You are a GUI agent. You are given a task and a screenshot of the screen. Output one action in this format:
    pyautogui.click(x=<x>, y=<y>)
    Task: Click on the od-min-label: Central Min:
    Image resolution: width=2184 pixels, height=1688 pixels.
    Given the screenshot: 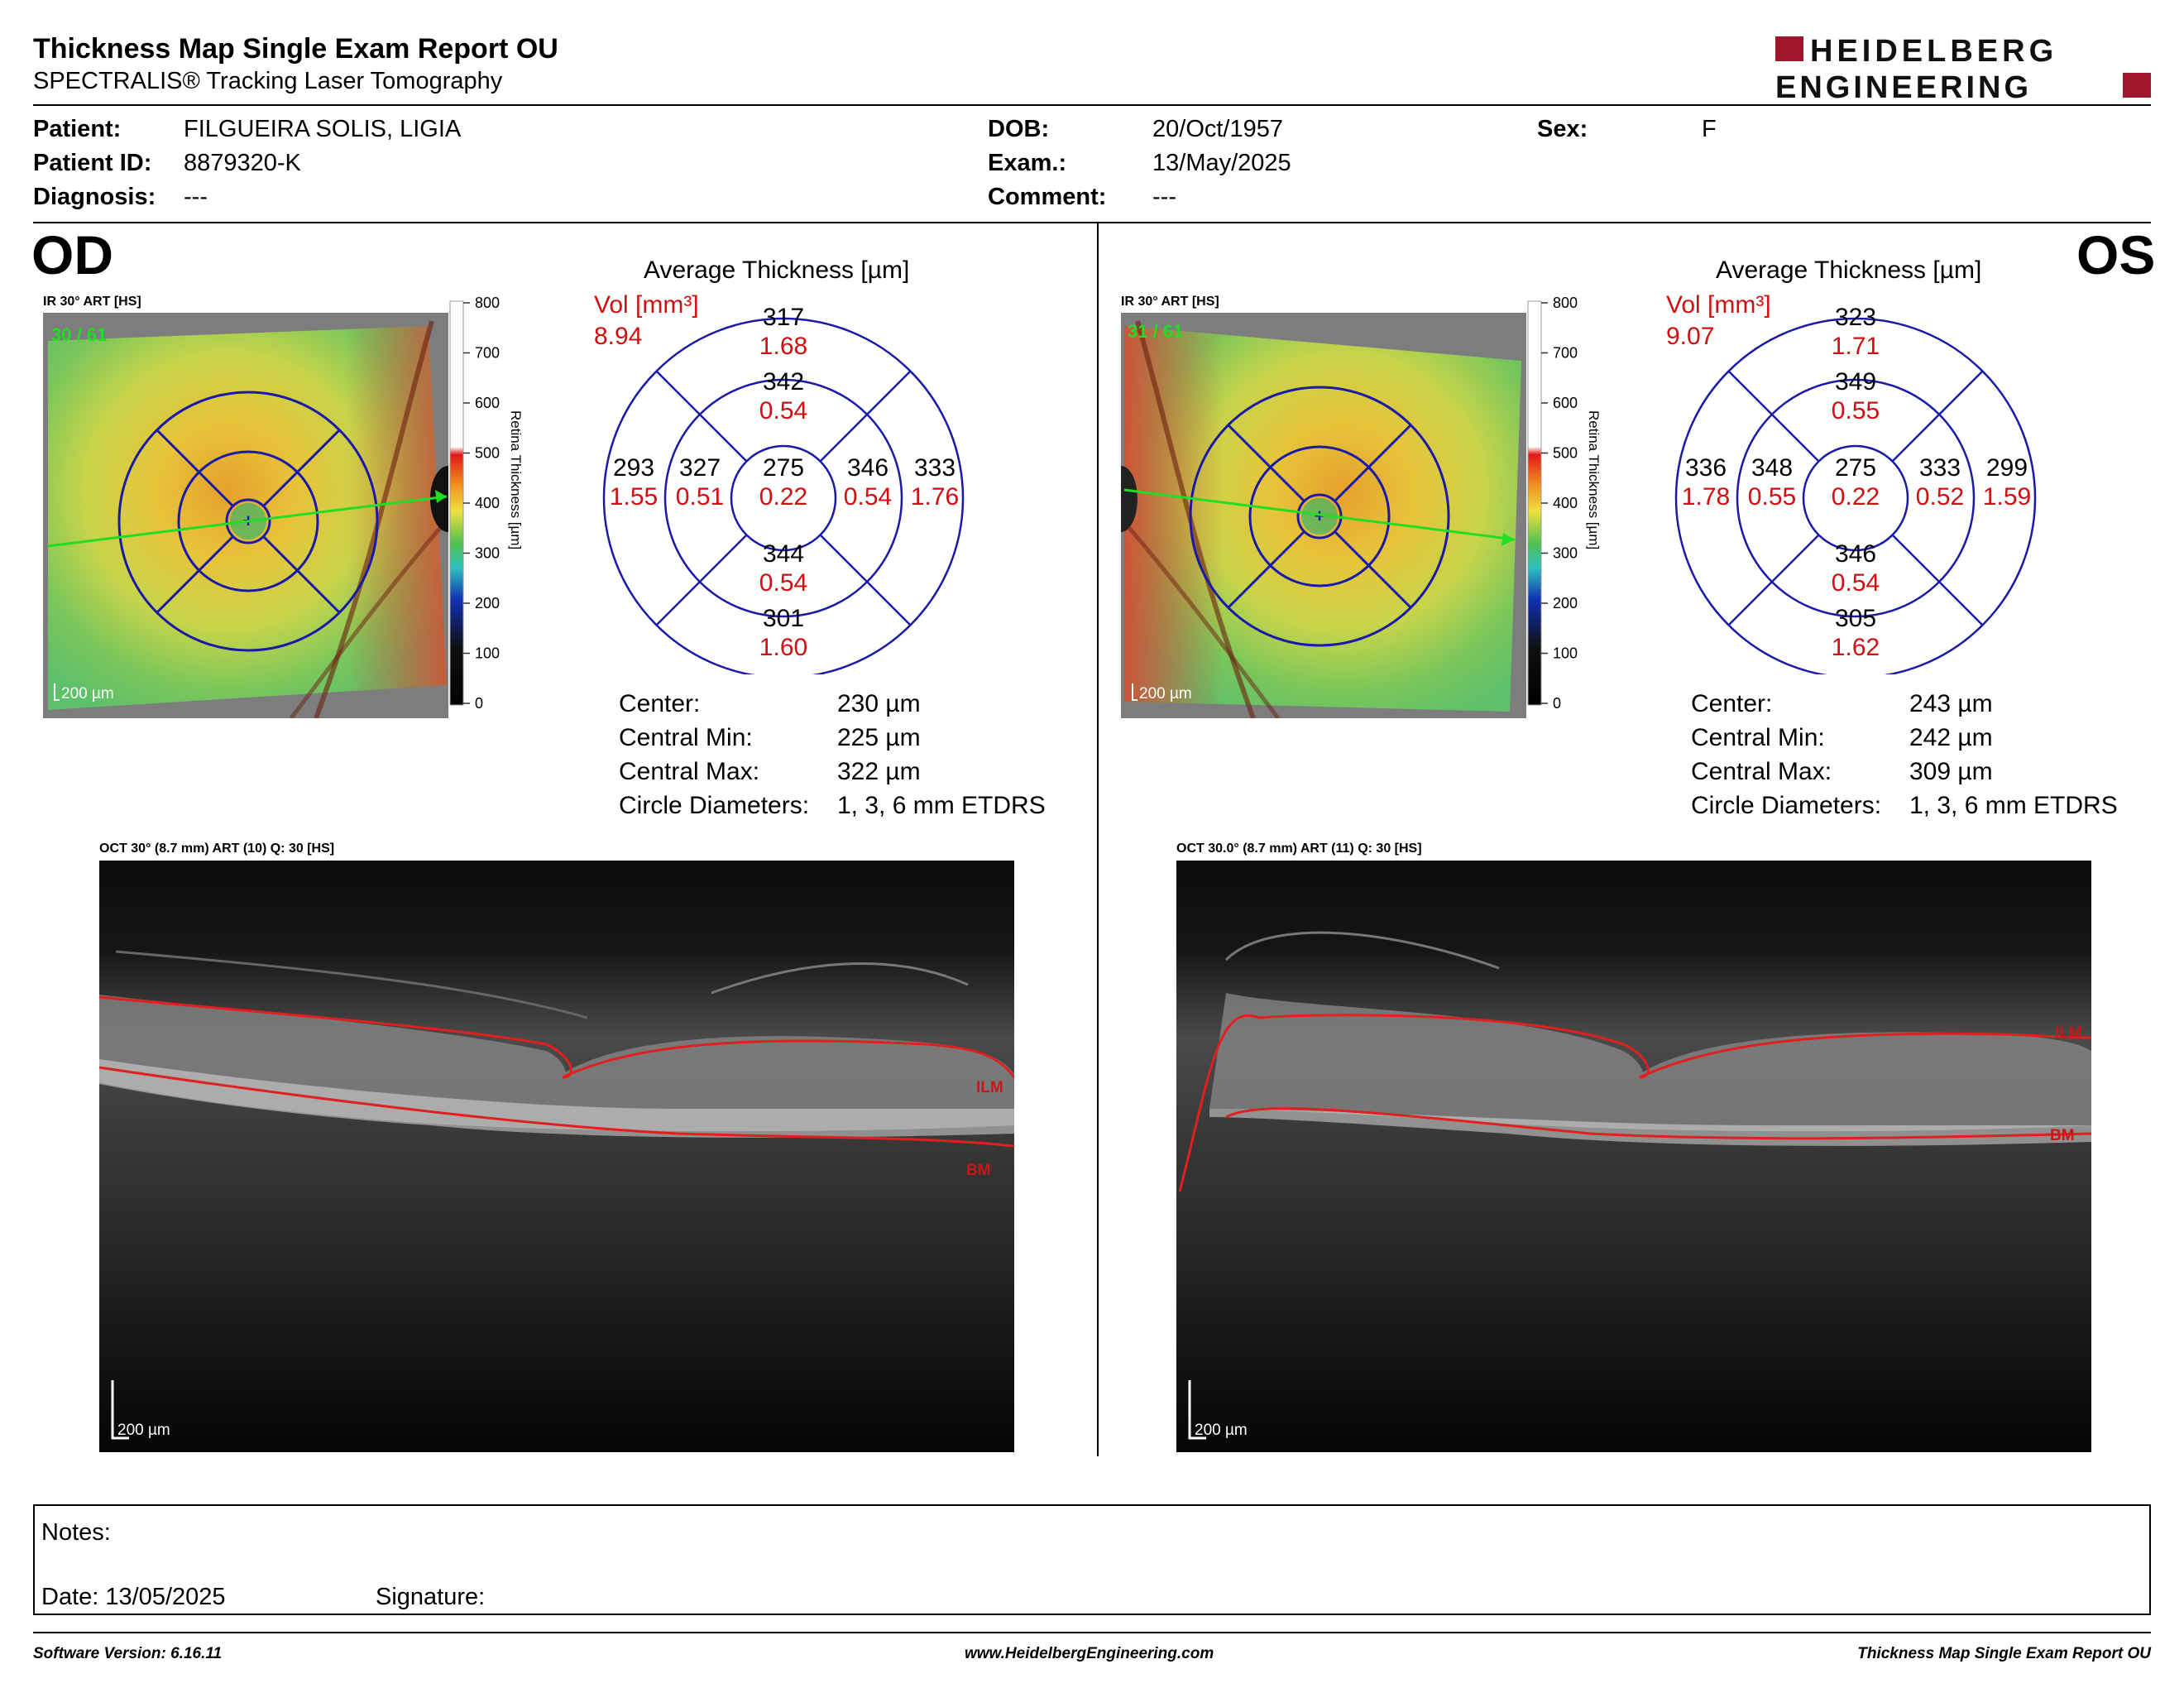 What is the action you would take?
    pyautogui.click(x=686, y=737)
    